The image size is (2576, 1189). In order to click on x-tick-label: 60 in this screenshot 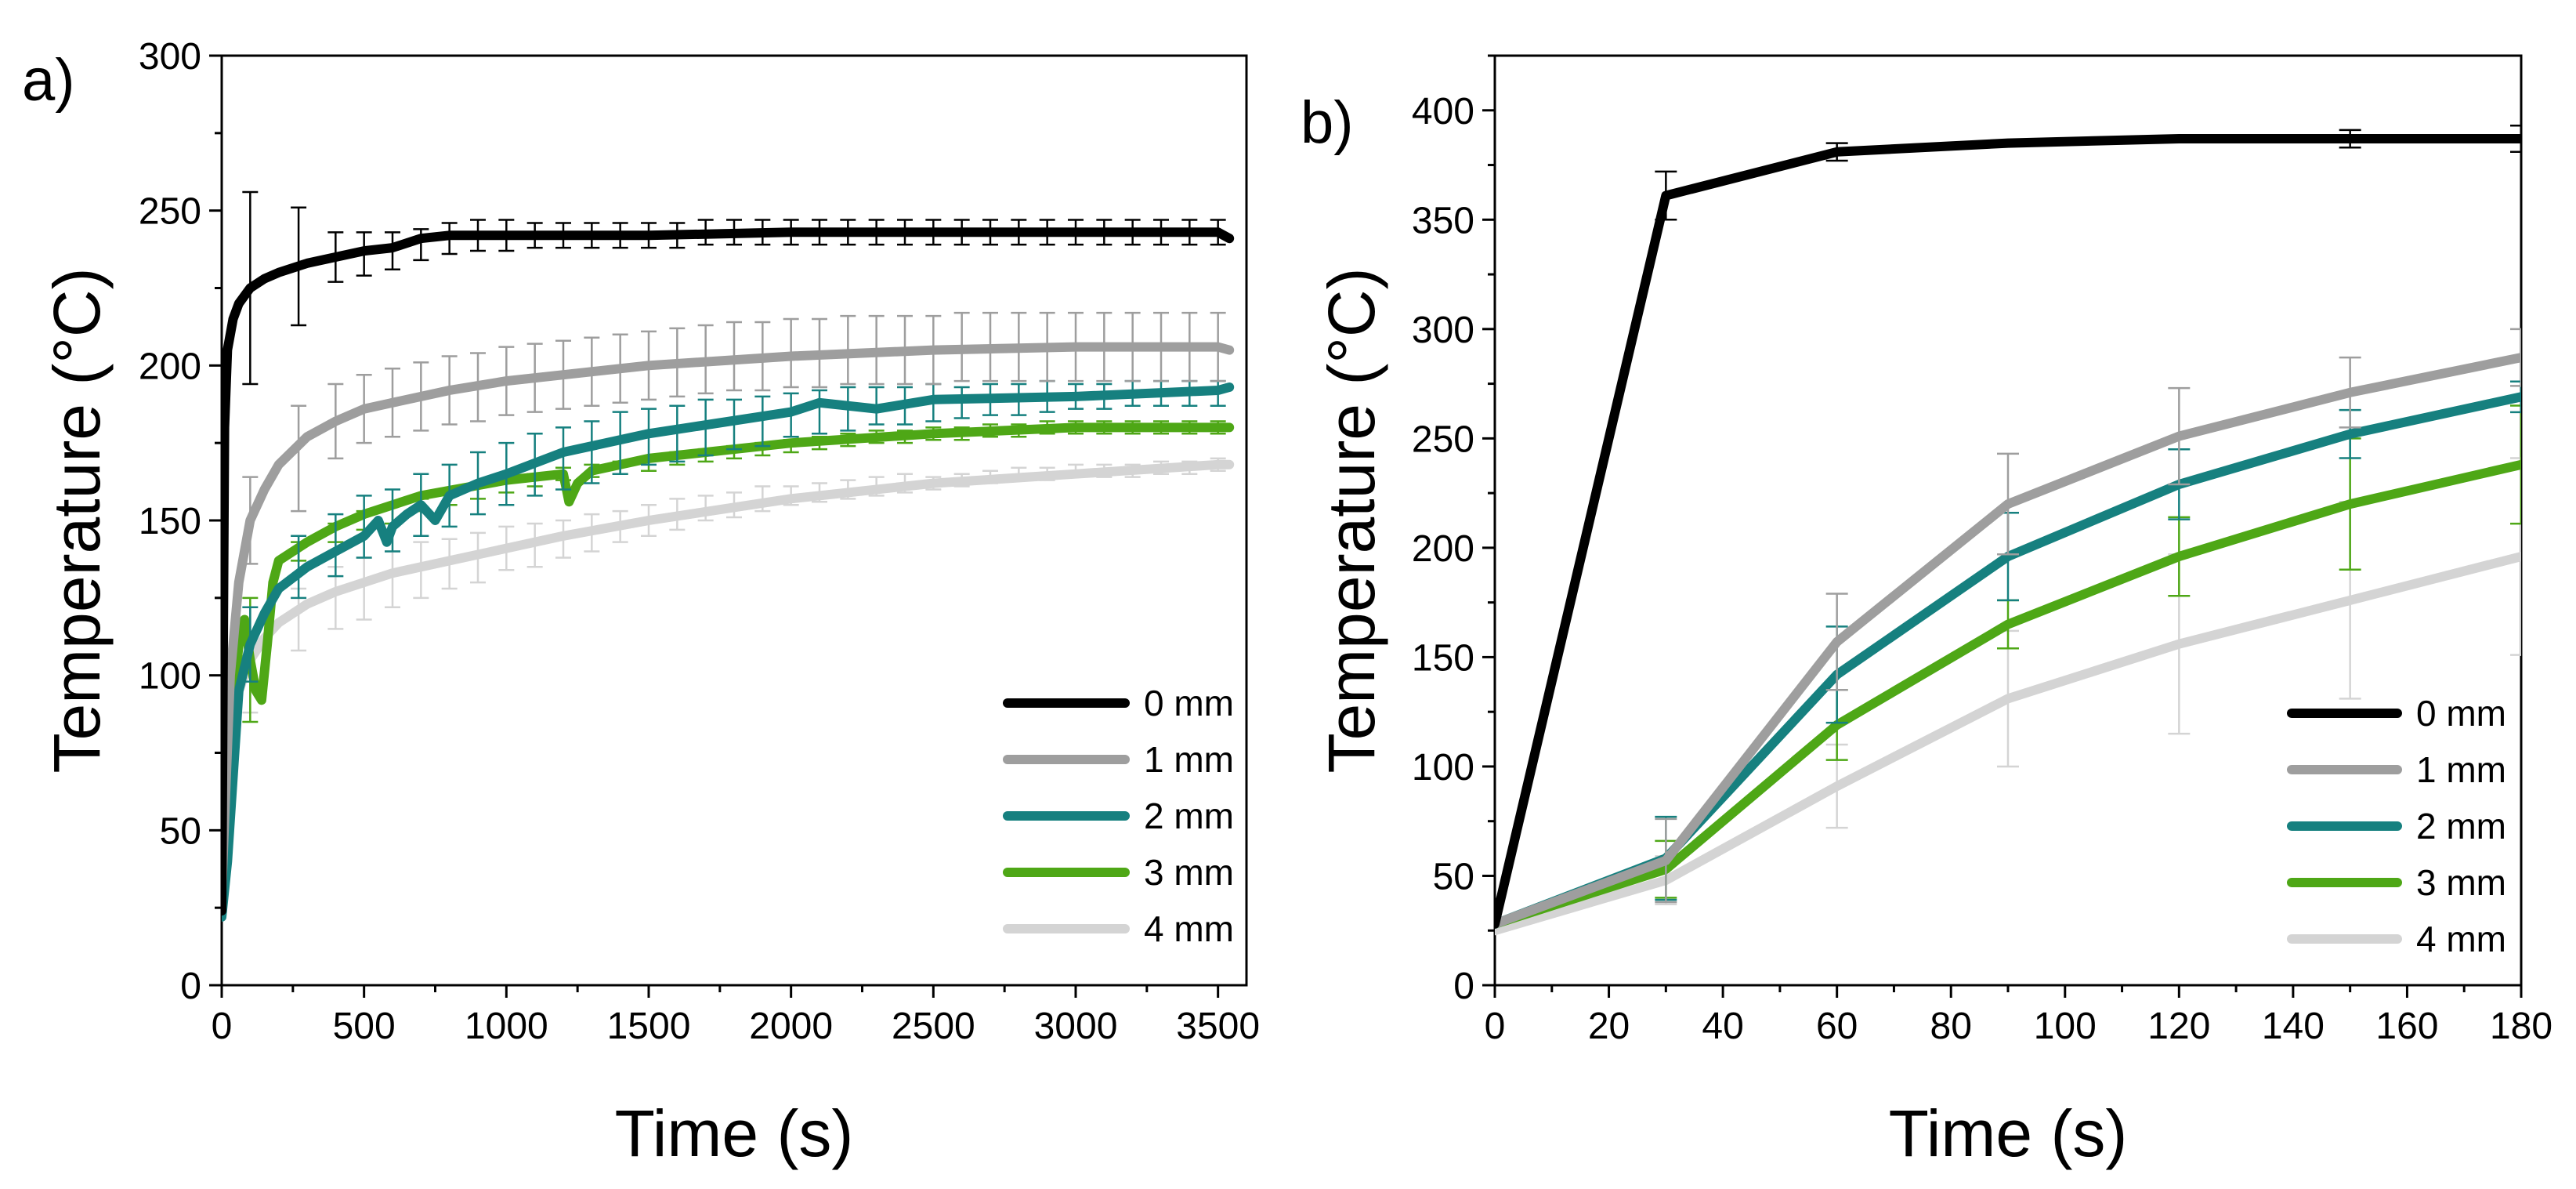, I will do `click(1837, 1026)`.